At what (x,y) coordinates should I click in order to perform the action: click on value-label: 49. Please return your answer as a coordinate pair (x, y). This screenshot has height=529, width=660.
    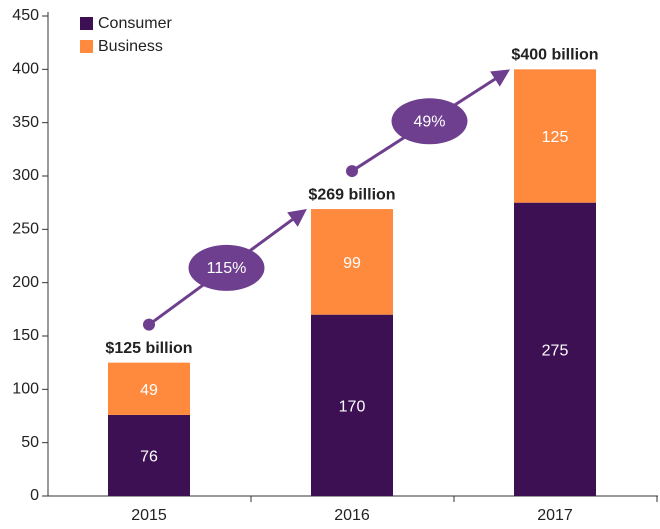
    Looking at the image, I should click on (149, 390).